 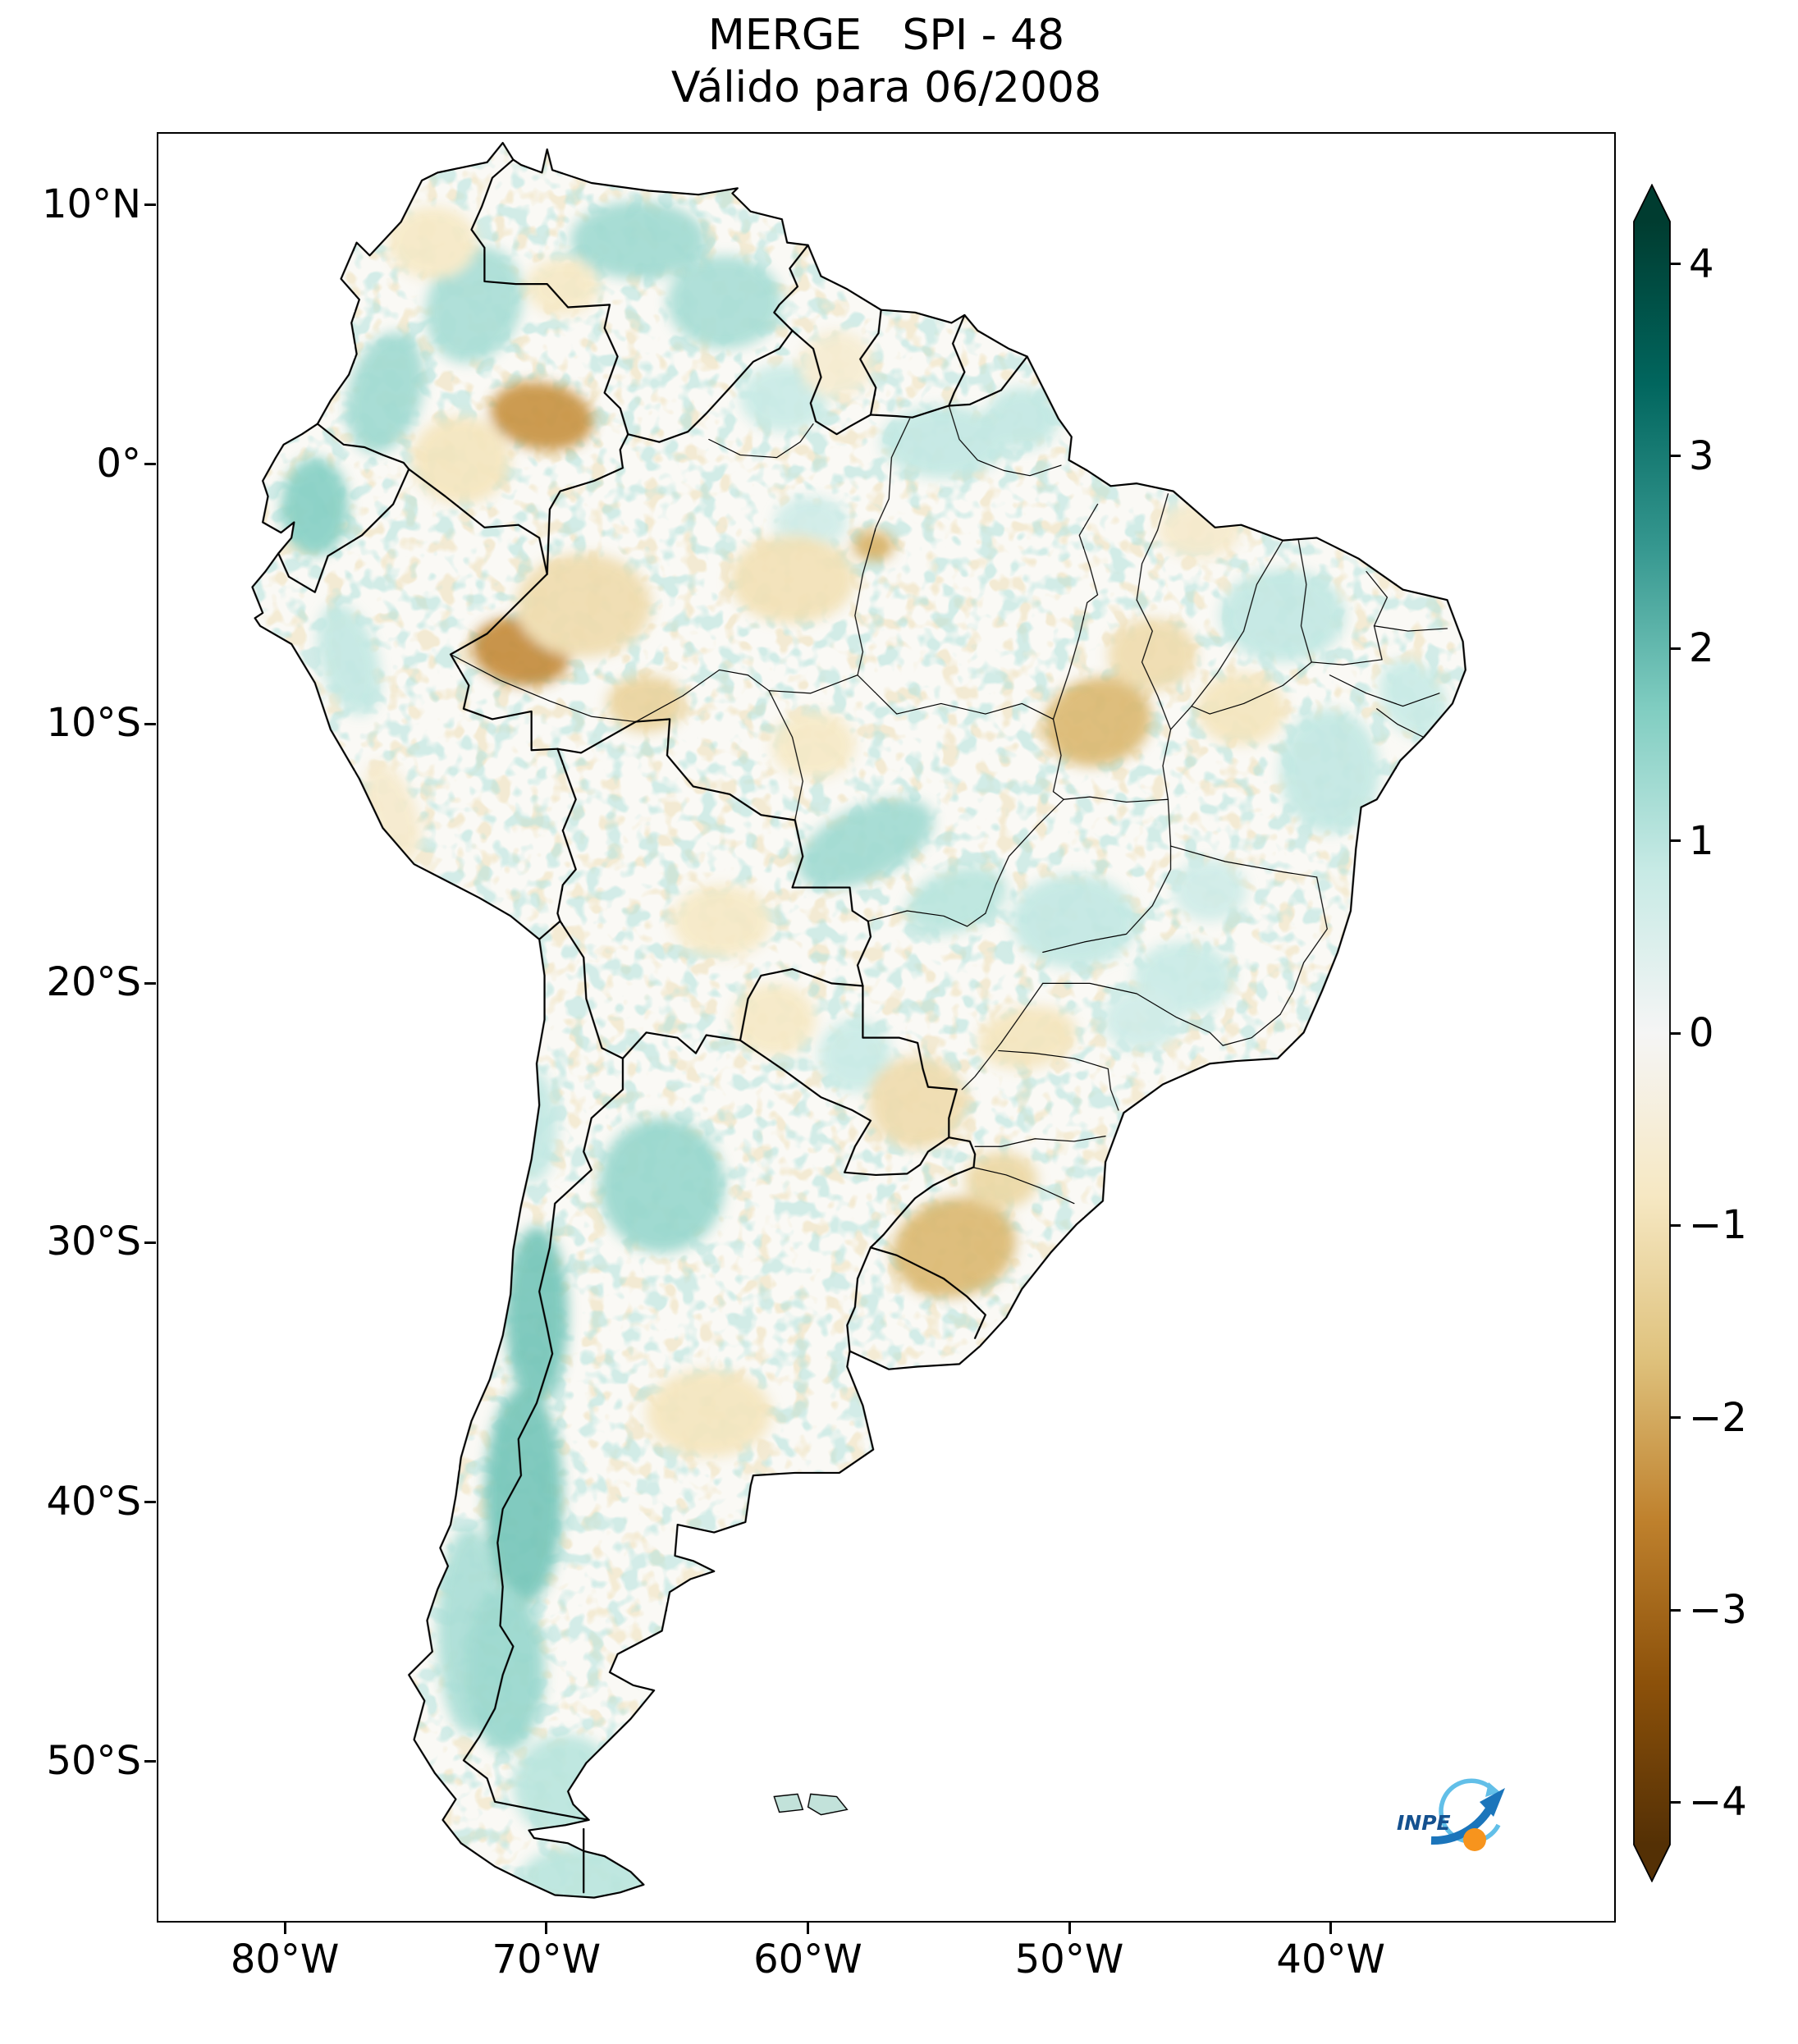 What do you see at coordinates (285, 1960) in the screenshot?
I see `x-tick-label: 80°W` at bounding box center [285, 1960].